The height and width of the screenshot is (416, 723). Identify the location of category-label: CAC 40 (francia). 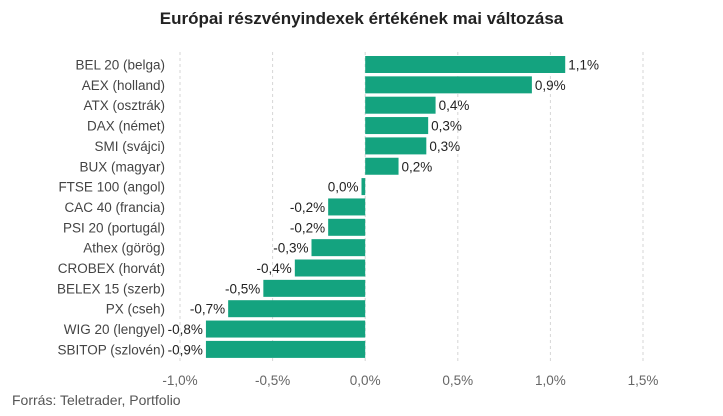
(114, 207).